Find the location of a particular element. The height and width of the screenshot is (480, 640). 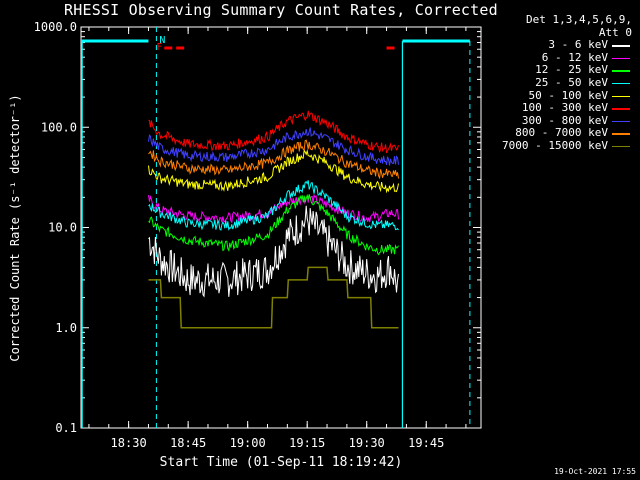

legend-entry: 3 - 6 keV is located at coordinates (567, 45).